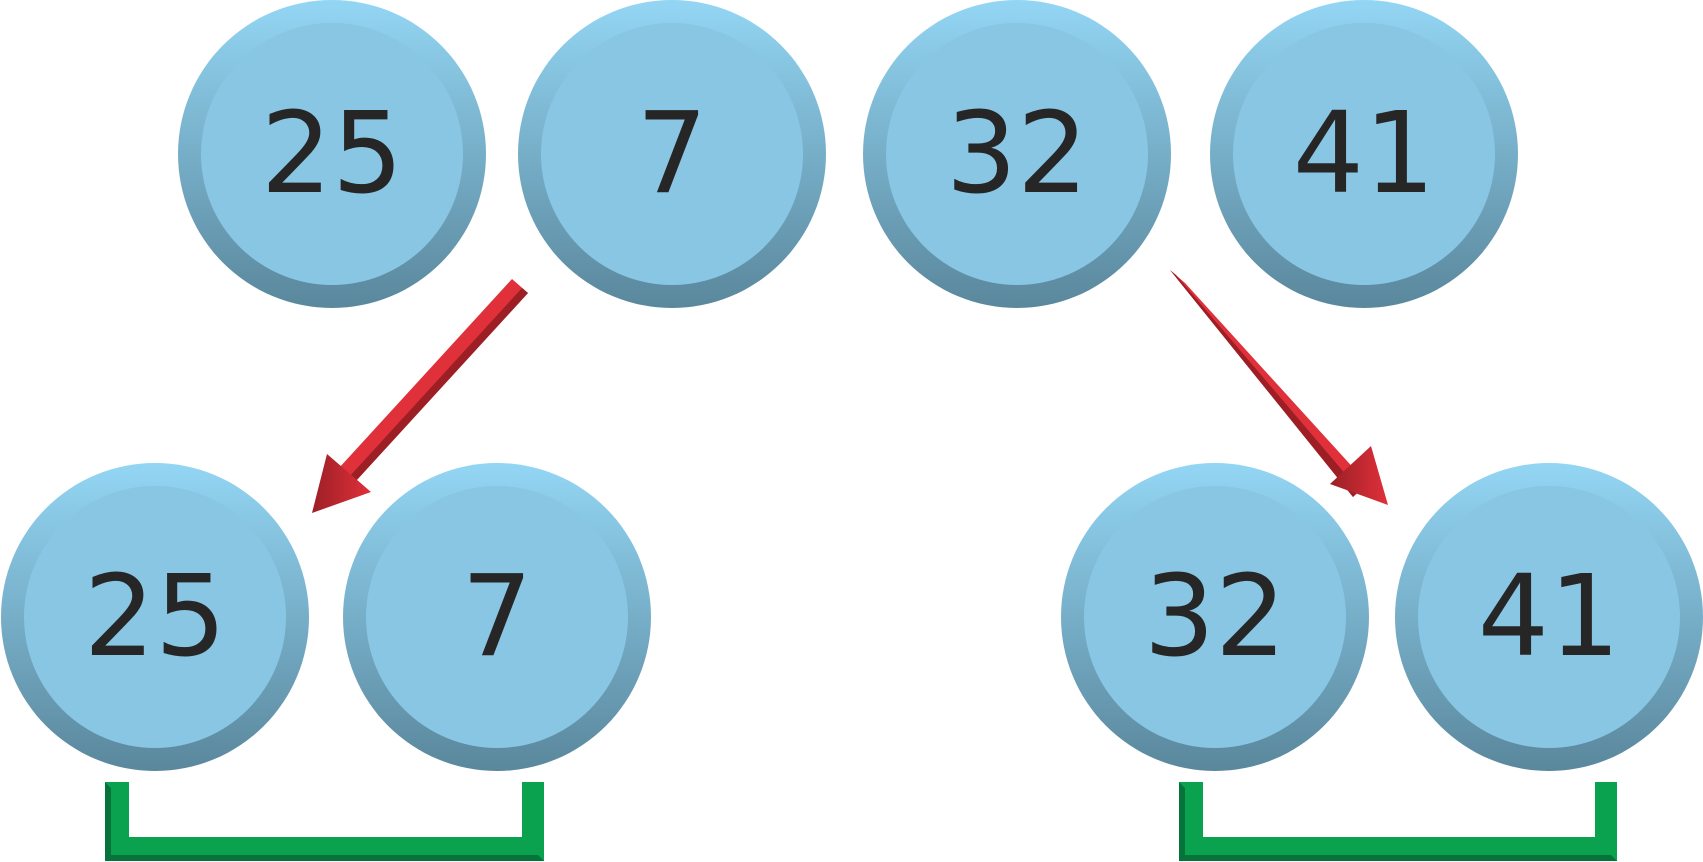 The image size is (1703, 862). I want to click on right-group-bracket, so click(1398, 821).